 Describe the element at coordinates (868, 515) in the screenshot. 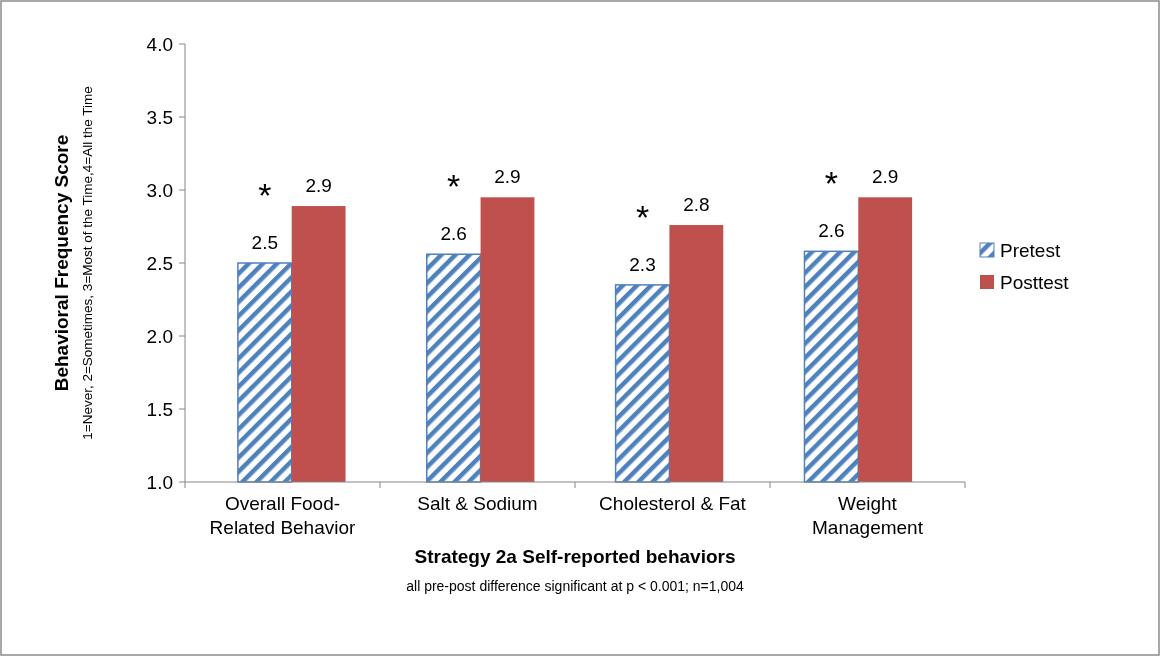

I see `x-tick-label: Weight Management` at that location.